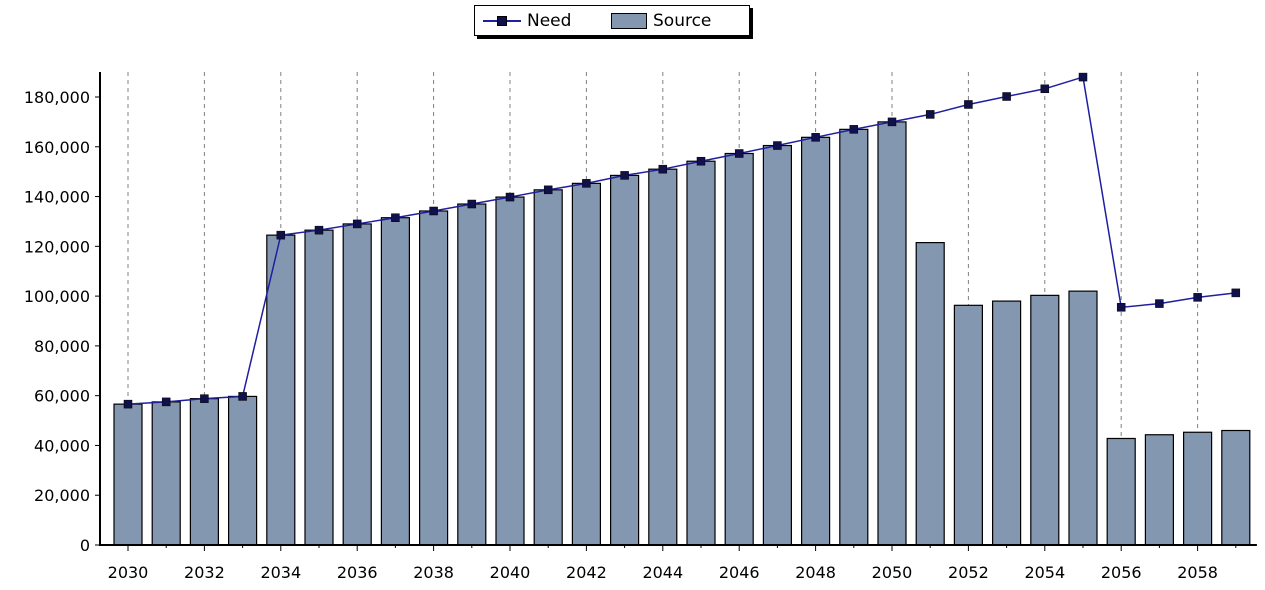 This screenshot has height=590, width=1265. What do you see at coordinates (549, 21) in the screenshot?
I see `legend-label-need: Need` at bounding box center [549, 21].